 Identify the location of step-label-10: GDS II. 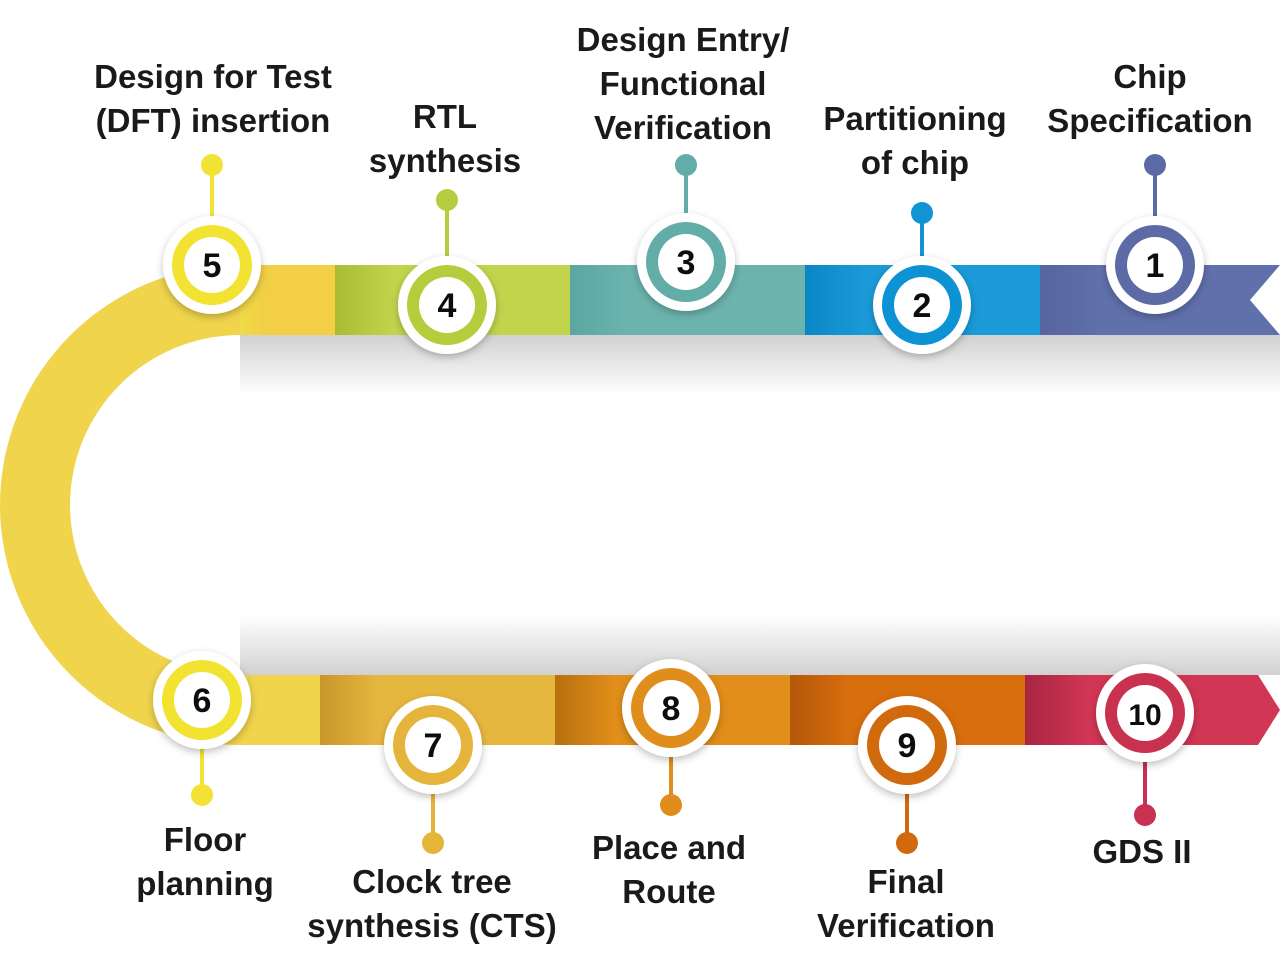
(1141, 852).